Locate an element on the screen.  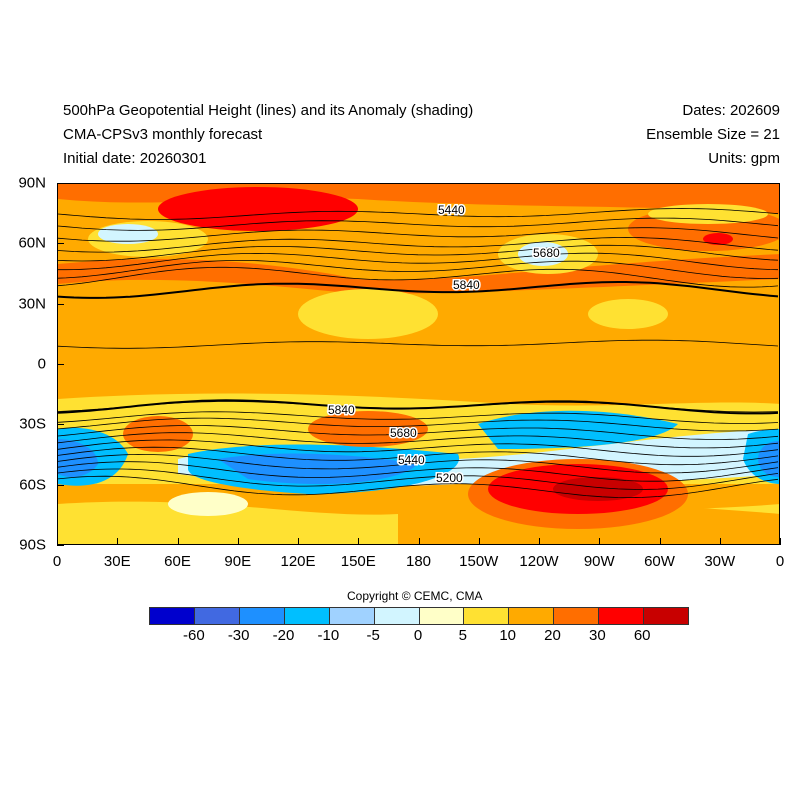
x-tick-label: 60E is located at coordinates (177, 561).